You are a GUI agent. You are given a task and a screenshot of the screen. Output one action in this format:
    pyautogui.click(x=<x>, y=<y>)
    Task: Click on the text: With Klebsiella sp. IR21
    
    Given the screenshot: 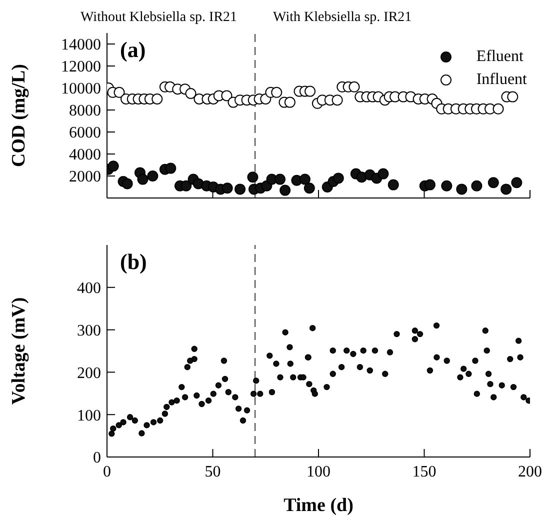 What is the action you would take?
    pyautogui.click(x=342, y=18)
    